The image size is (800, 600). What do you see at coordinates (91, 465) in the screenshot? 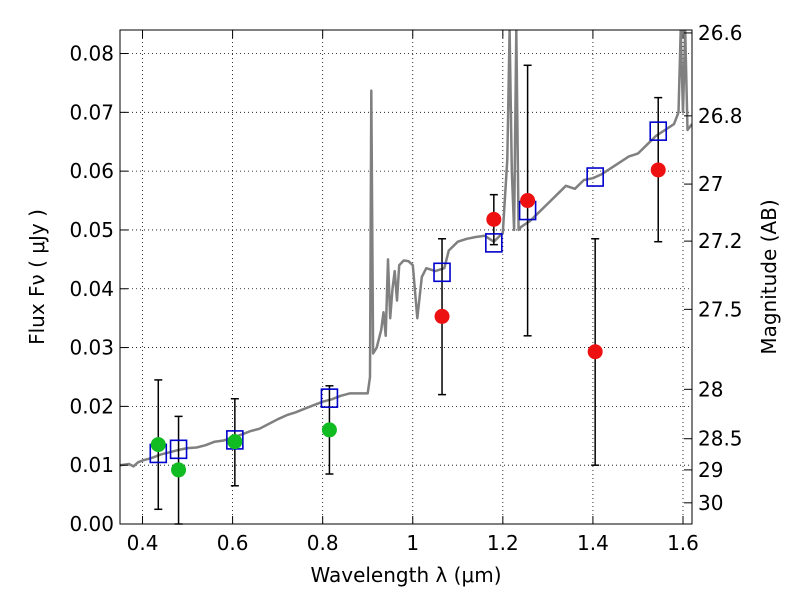
I see `y-tick-label: 0.01` at bounding box center [91, 465].